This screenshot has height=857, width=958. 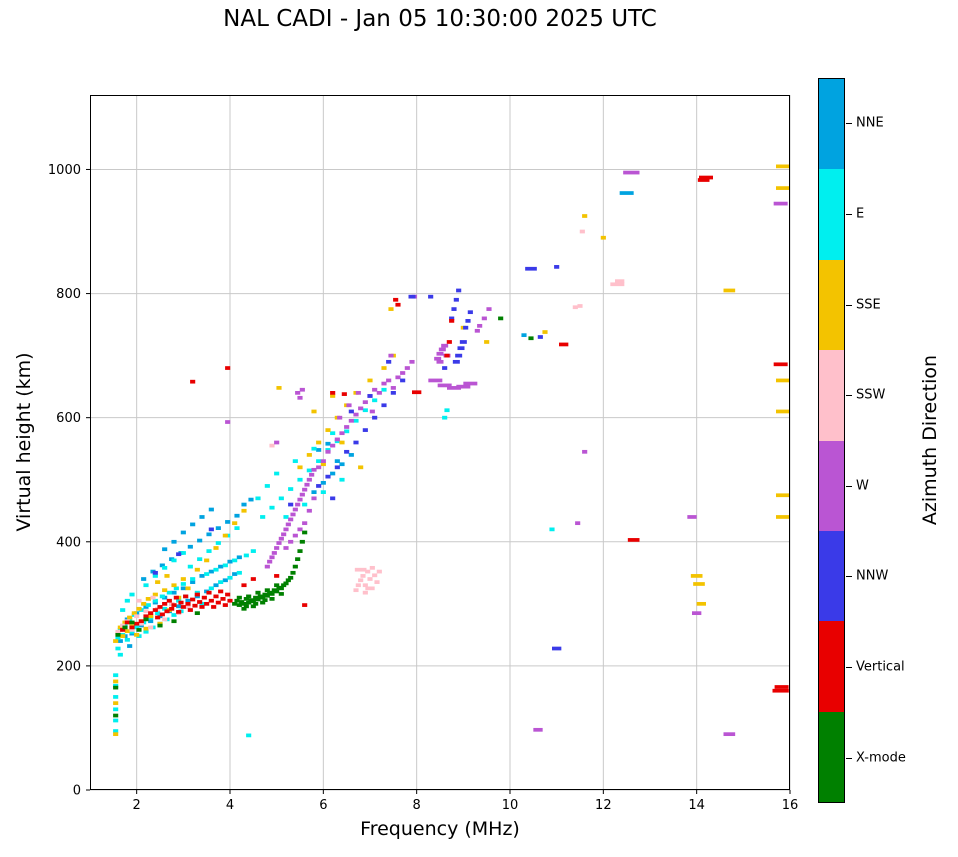 I want to click on colorbar-label-w: W, so click(x=862, y=486).